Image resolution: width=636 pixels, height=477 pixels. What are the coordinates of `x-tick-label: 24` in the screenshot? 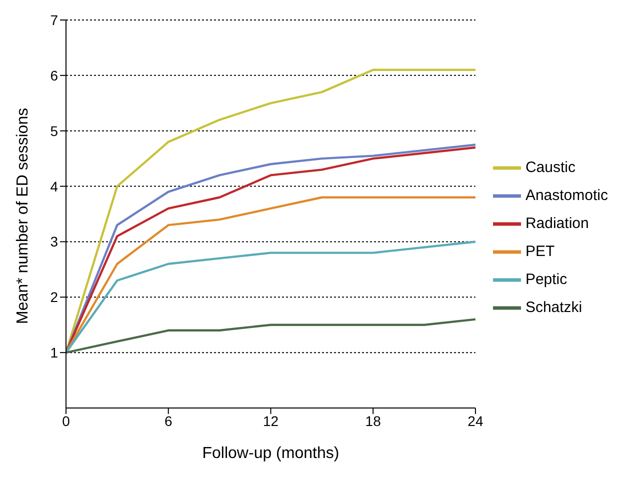 It's located at (476, 420).